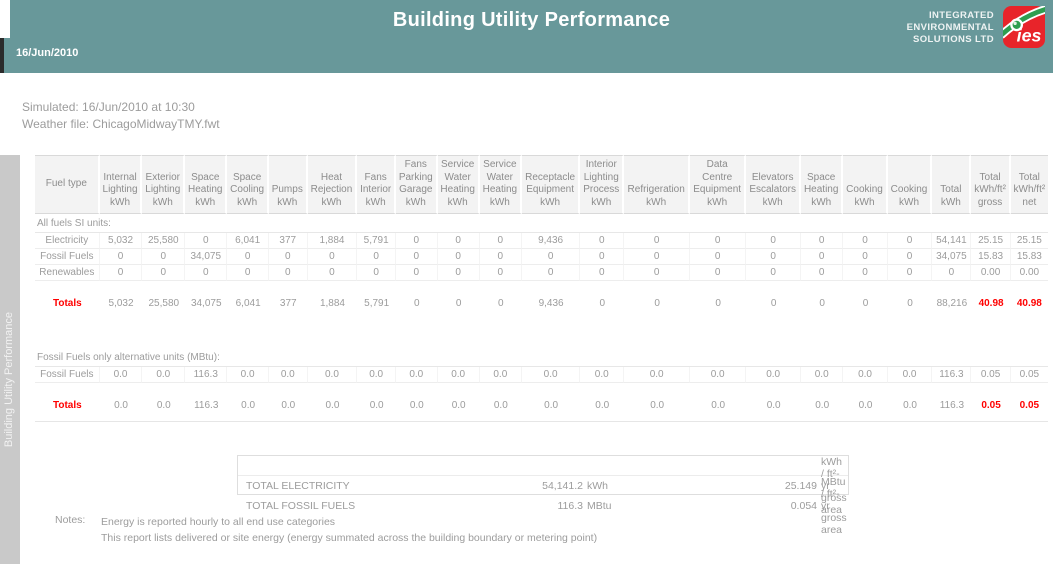 The height and width of the screenshot is (564, 1053). What do you see at coordinates (541, 223) in the screenshot?
I see `section-label: All fuels SI units:` at bounding box center [541, 223].